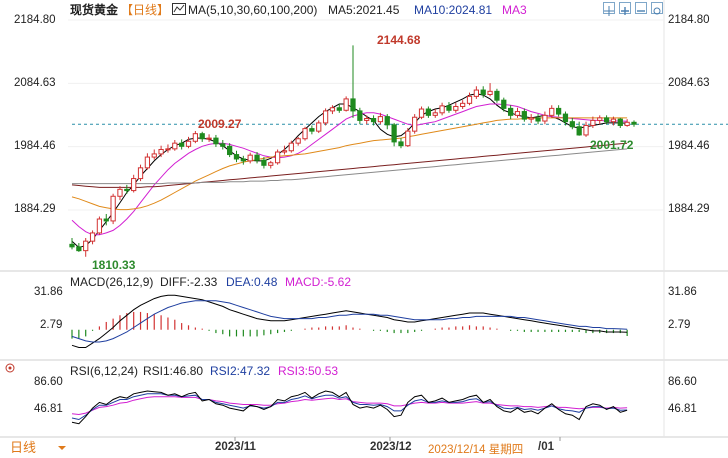 This screenshot has width=728, height=458. I want to click on settings-icon, so click(657, 8).